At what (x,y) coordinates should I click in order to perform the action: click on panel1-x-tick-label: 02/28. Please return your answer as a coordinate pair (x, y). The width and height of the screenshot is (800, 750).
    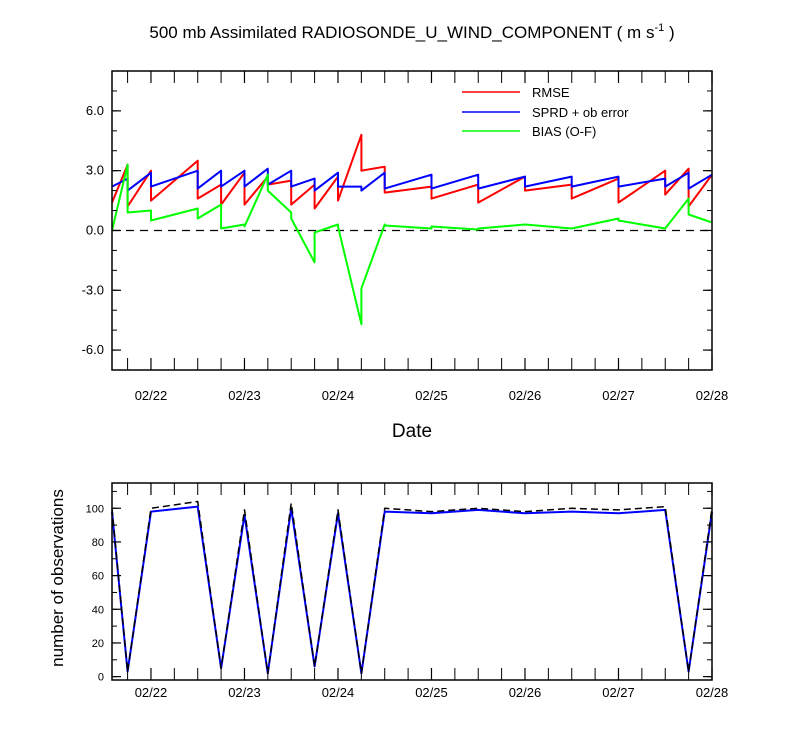
    Looking at the image, I should click on (712, 692).